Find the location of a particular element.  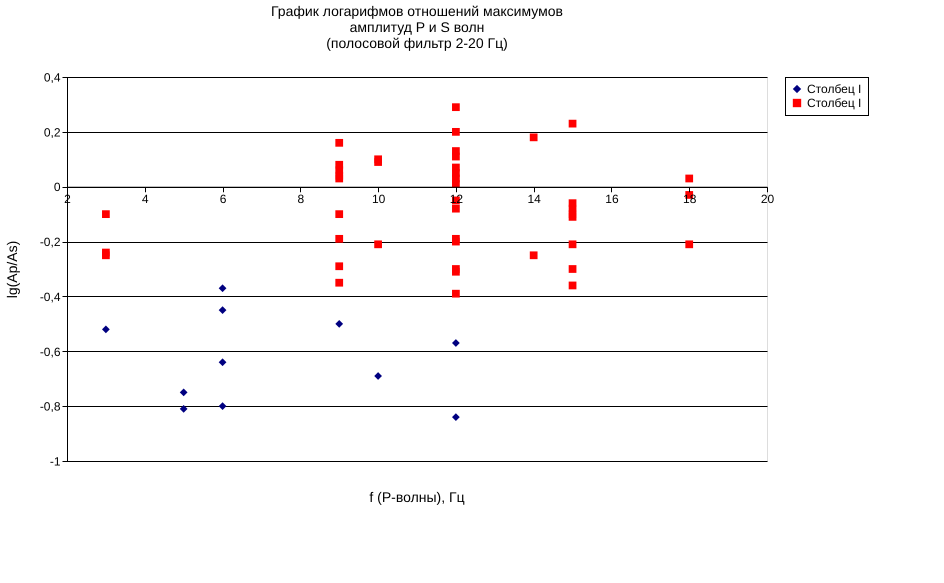

y-tick-label: 0 is located at coordinates (57, 187).